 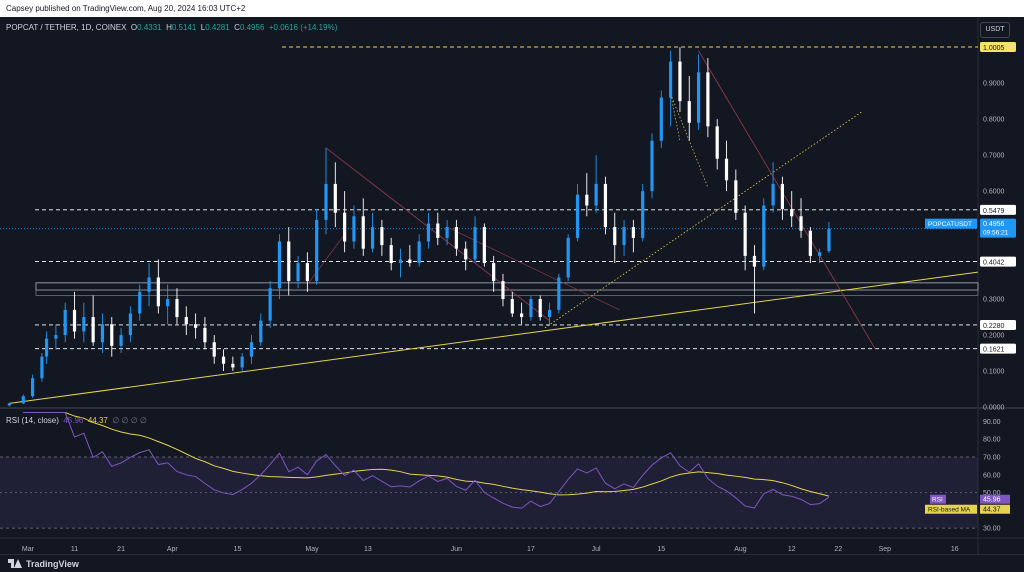 What do you see at coordinates (217, 27) in the screenshot?
I see `low-value: 0.4281` at bounding box center [217, 27].